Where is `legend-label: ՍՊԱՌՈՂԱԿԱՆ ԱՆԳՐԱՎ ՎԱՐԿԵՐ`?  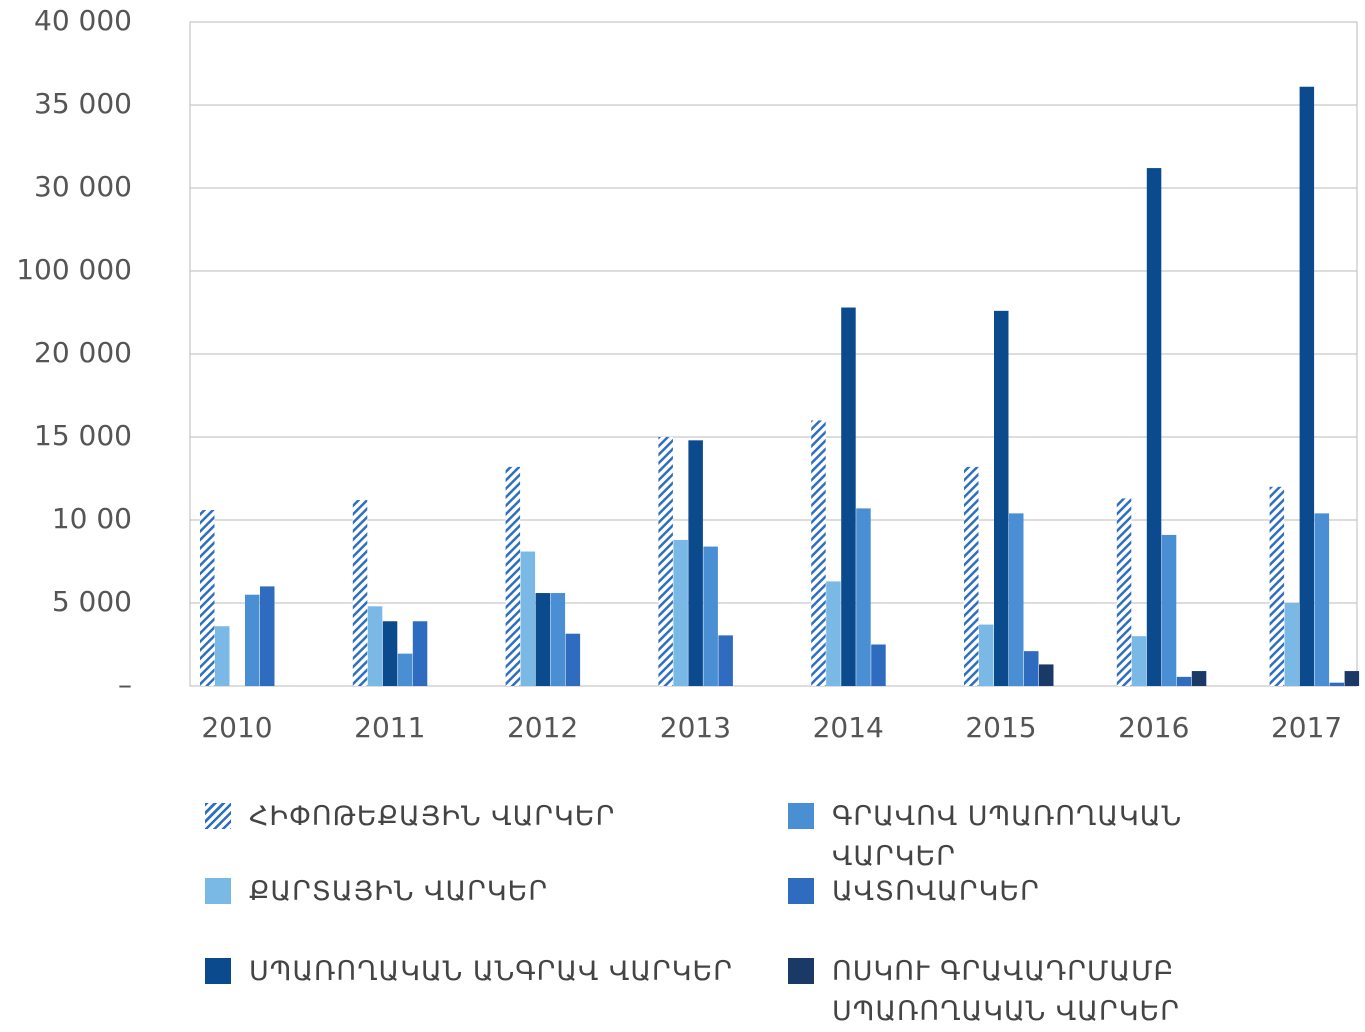
legend-label: ՍՊԱՌՈՂԱԿԱՆ ԱՆԳՐԱՎ ՎԱՐԿԵՐ is located at coordinates (491, 971).